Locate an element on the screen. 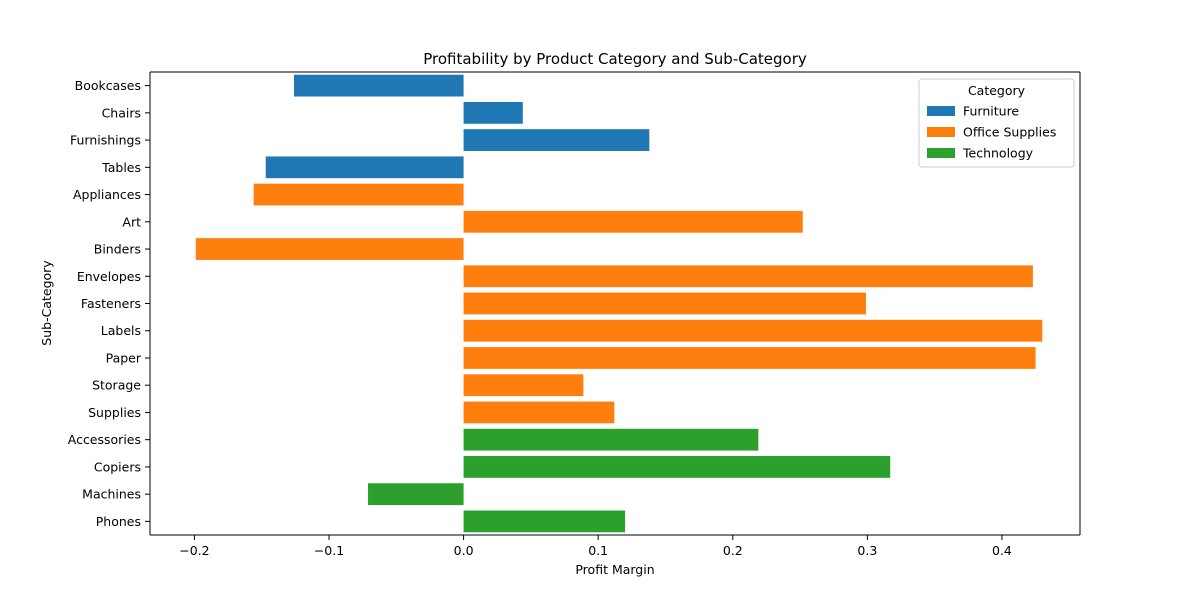  x-tick-label: −0.2 is located at coordinates (194, 550).